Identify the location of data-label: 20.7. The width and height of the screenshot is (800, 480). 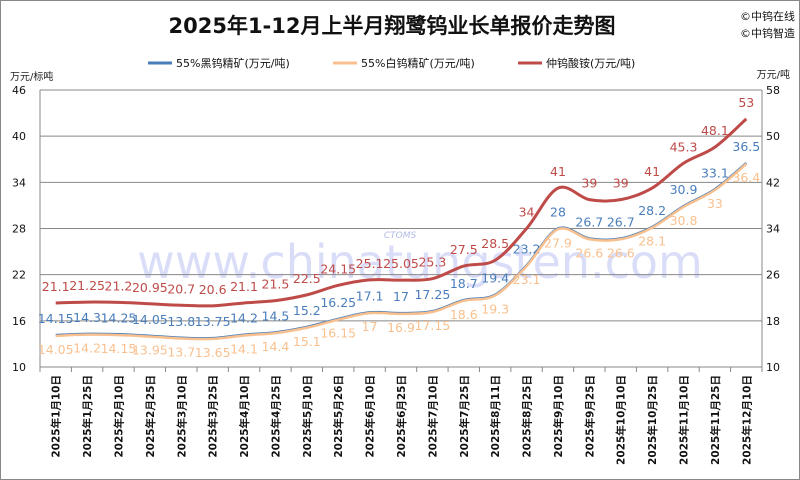
(181, 288).